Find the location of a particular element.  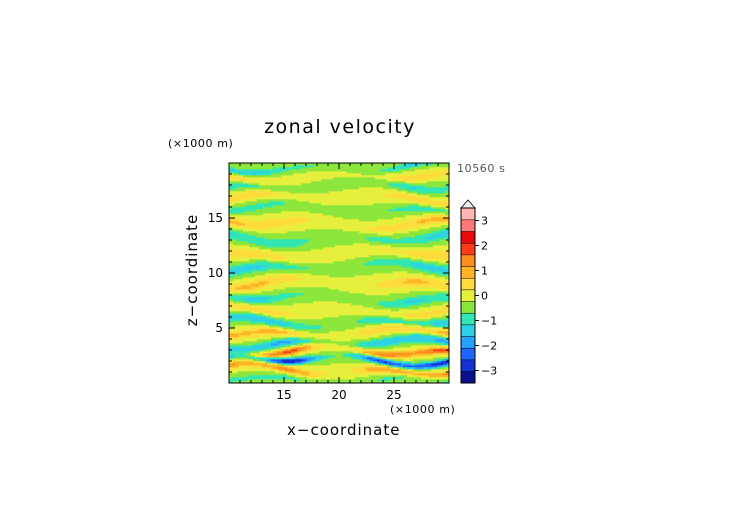

velocity-field is located at coordinates (339, 273).